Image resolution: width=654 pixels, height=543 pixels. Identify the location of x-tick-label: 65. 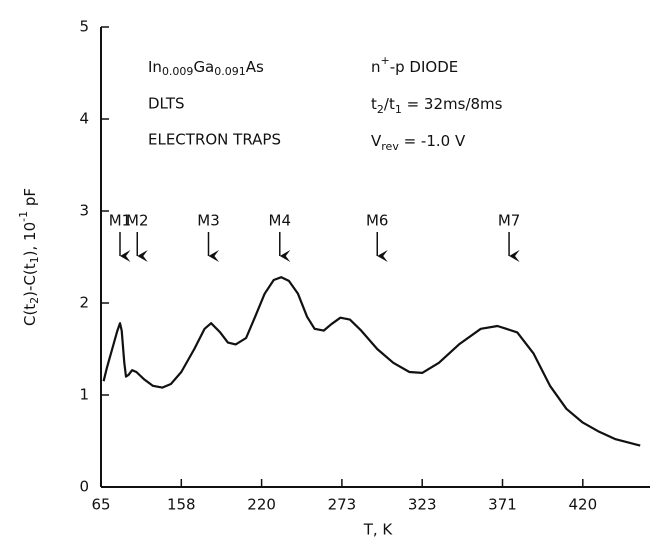
(100, 505).